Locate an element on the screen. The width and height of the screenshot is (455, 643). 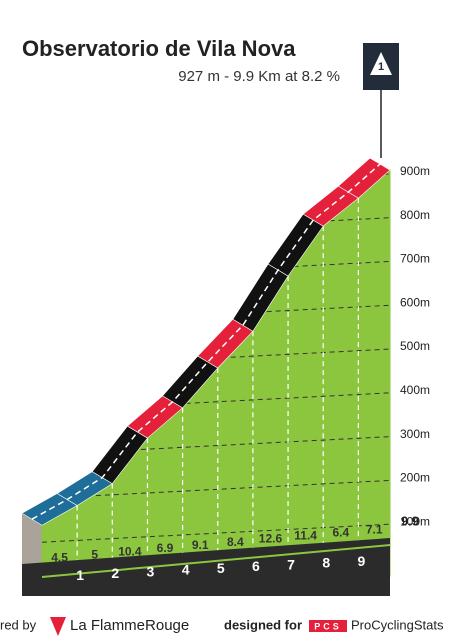
gradient-label: 6.4 is located at coordinates (340, 532).